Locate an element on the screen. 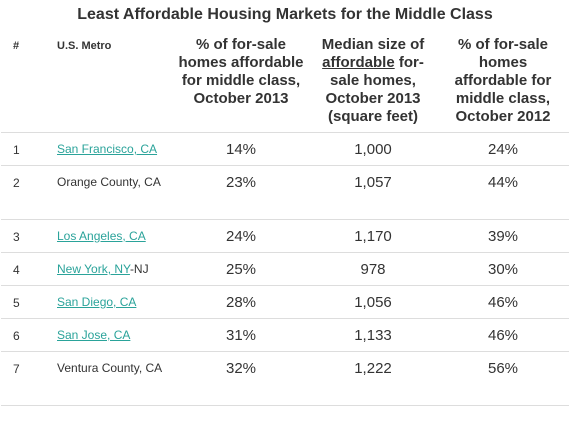 This screenshot has height=424, width=570. row-pct-2013: 25% is located at coordinates (241, 269).